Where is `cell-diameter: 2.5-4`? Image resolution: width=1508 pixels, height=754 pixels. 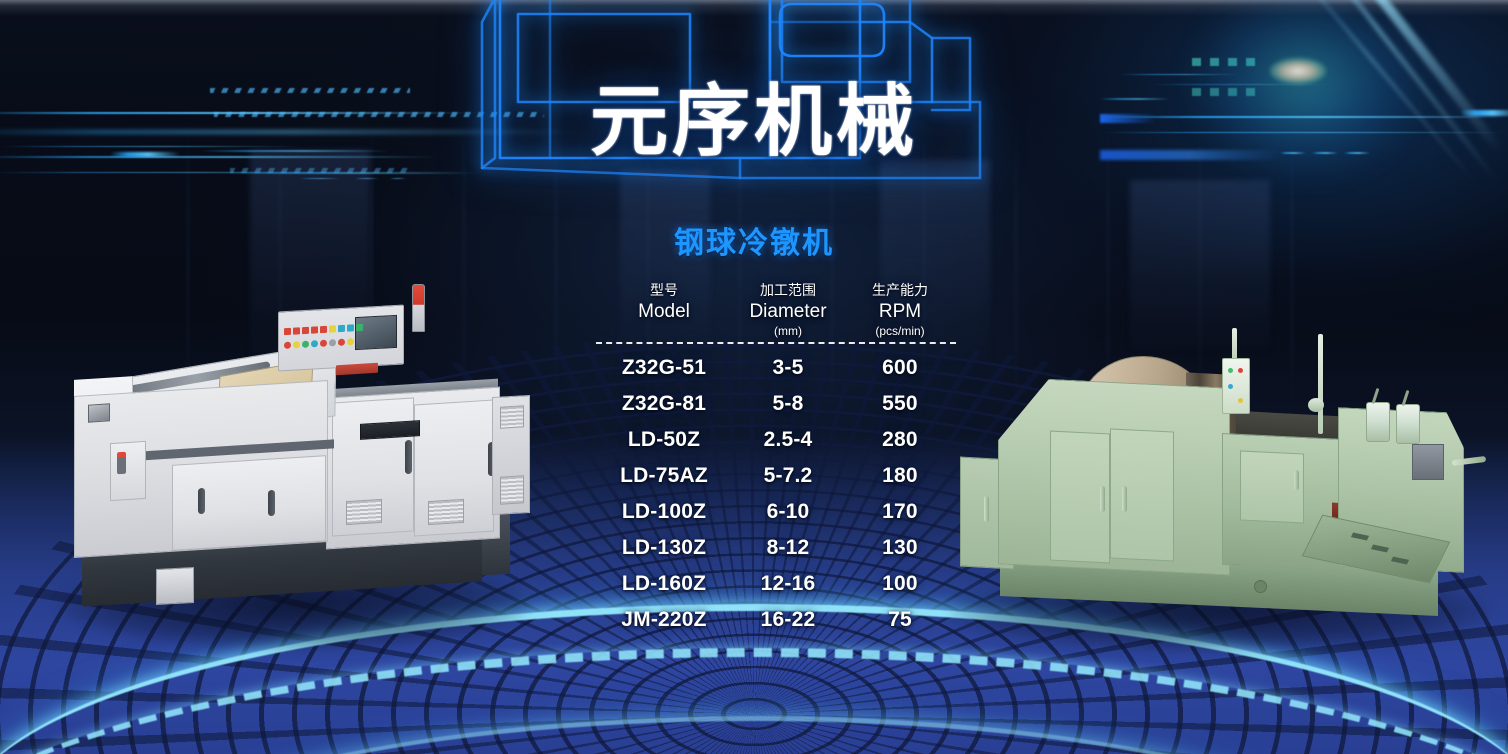 cell-diameter: 2.5-4 is located at coordinates (788, 439).